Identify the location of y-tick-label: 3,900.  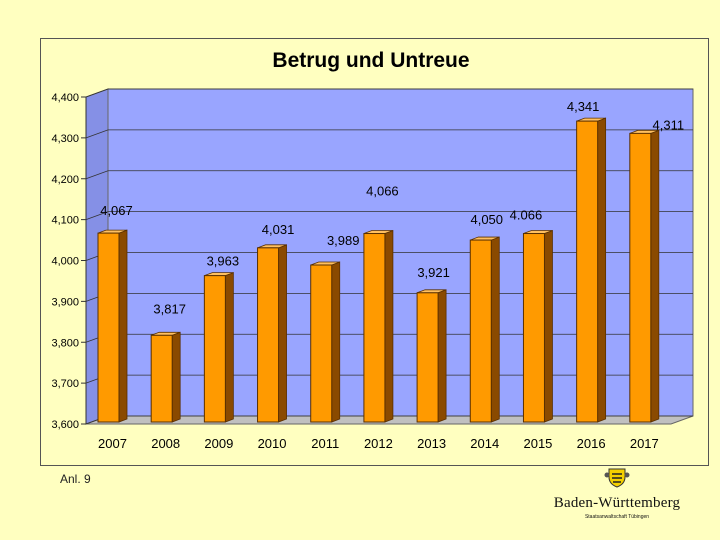
(65, 302).